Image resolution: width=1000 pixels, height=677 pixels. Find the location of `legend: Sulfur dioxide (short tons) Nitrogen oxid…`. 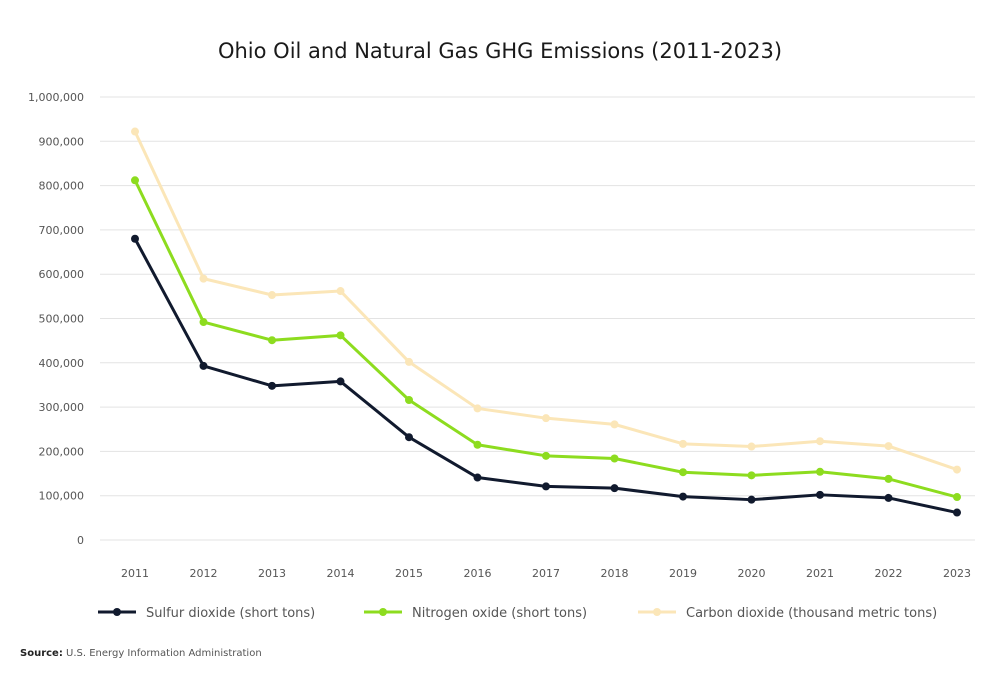

legend: Sulfur dioxide (short tons) Nitrogen oxid… is located at coordinates (517, 613).